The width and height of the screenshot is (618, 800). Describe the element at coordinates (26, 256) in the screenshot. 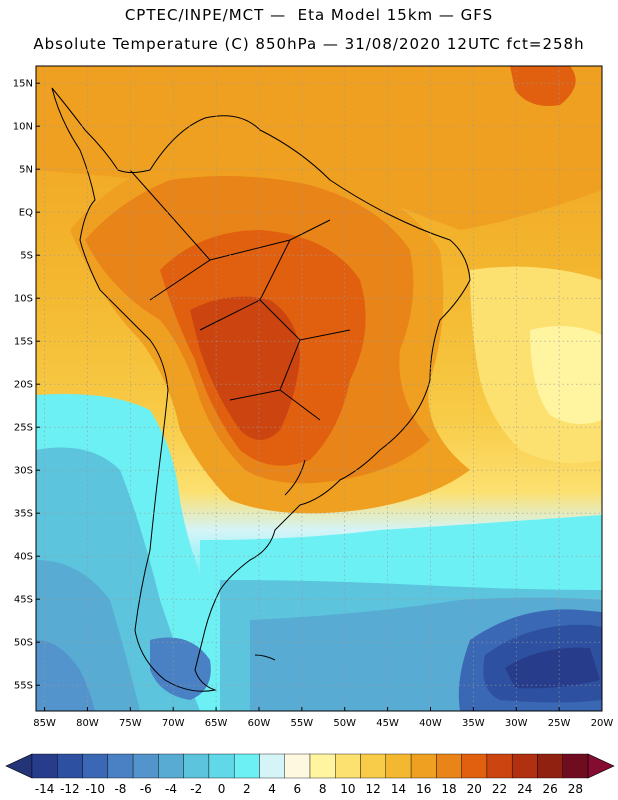

I see `lat-label: 5S` at that location.